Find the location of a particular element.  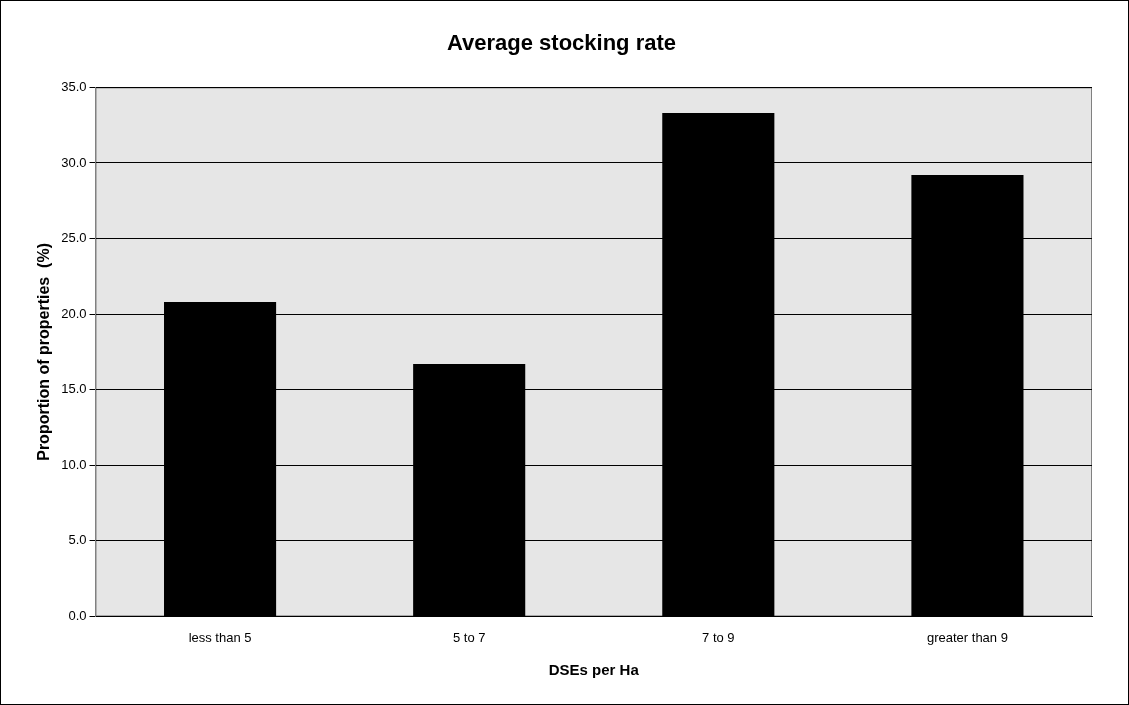

y-tick-label: 25.0 is located at coordinates (74, 238).